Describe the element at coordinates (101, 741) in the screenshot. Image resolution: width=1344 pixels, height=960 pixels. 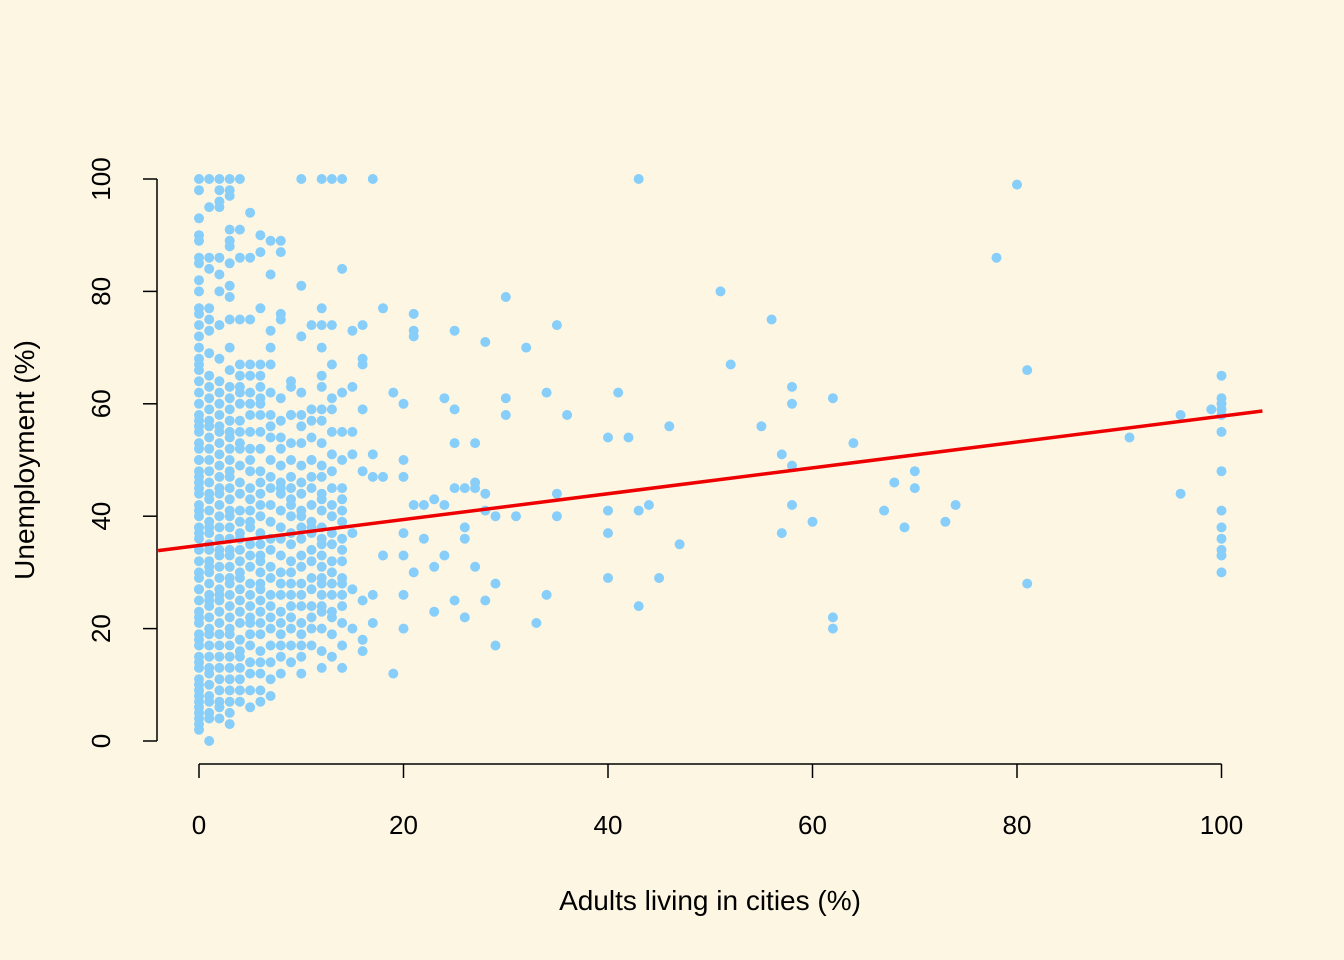
I see `y-tick-label: 0` at that location.